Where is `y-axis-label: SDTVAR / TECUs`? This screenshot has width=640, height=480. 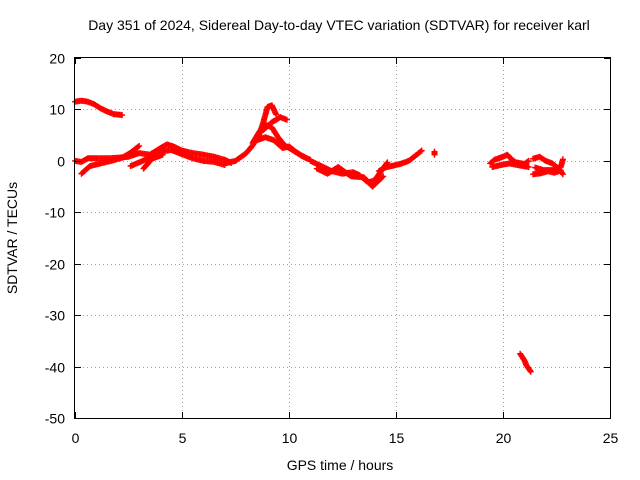
y-axis-label: SDTVAR / TECUs is located at coordinates (12, 238).